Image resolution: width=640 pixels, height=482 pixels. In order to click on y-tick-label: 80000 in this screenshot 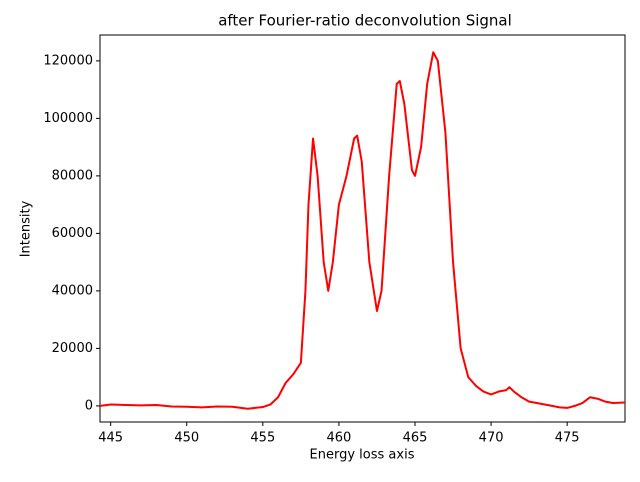, I will do `click(72, 175)`.